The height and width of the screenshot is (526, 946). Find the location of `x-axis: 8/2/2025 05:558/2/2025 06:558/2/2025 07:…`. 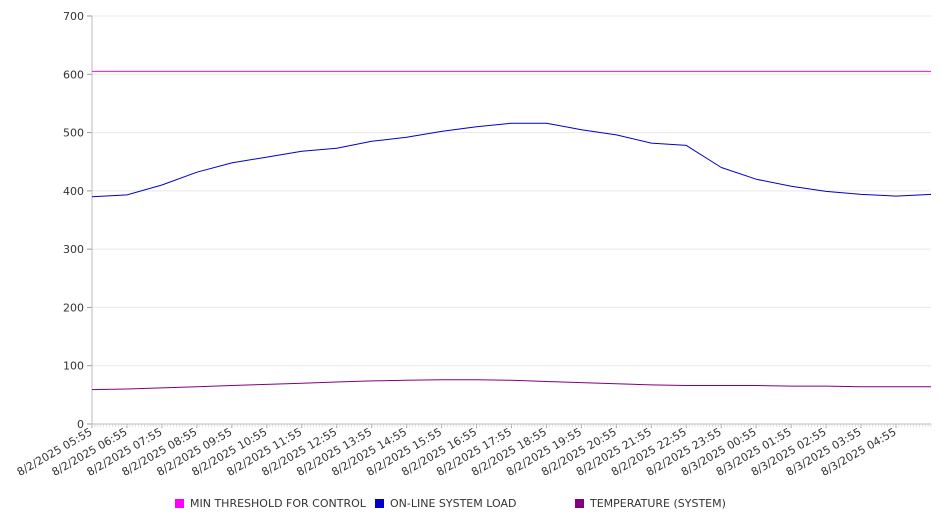

x-axis: 8/2/2025 05:558/2/2025 06:558/2/2025 07:… is located at coordinates (473, 451).